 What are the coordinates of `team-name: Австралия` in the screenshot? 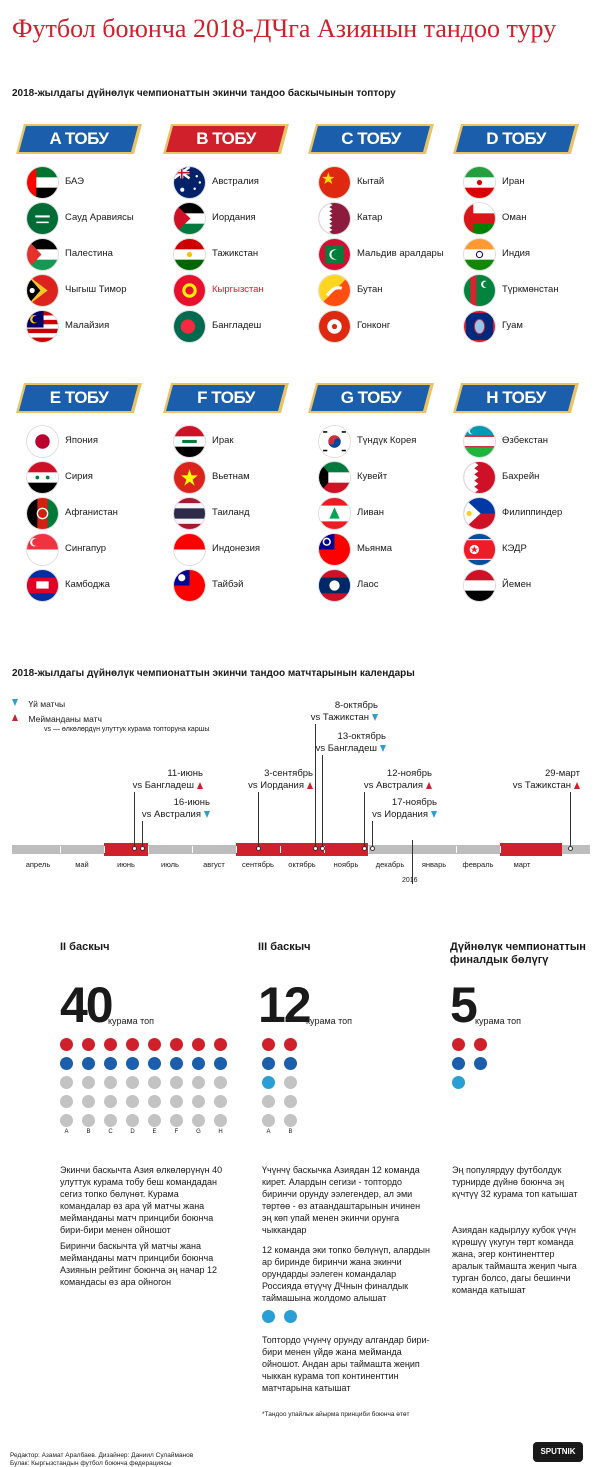 It's located at (235, 181).